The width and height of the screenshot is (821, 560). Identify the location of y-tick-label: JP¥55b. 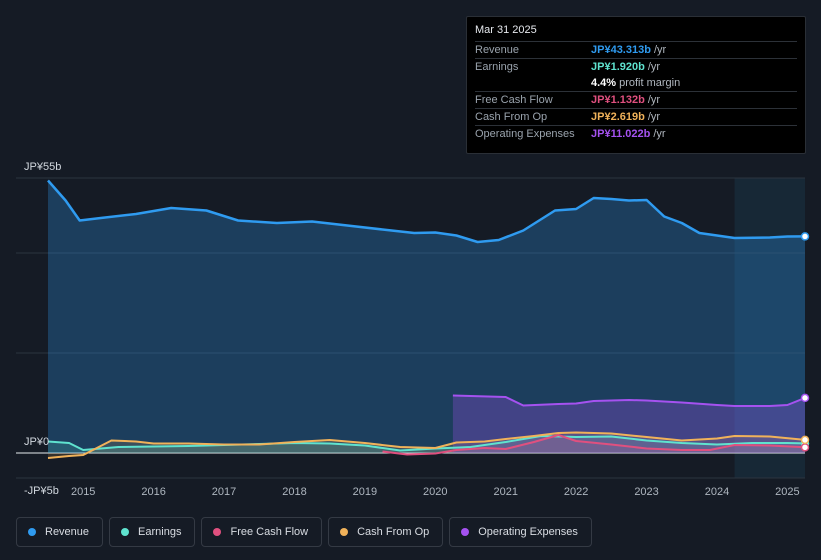
(42, 167).